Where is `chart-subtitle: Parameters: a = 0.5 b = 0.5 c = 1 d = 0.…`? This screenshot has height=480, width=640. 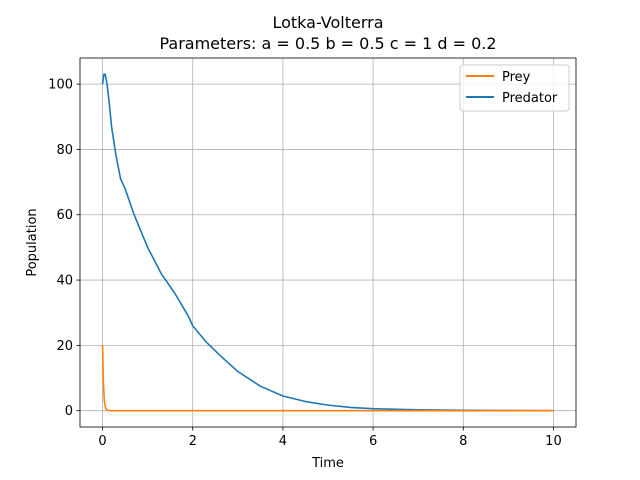
chart-subtitle: Parameters: a = 0.5 b = 0.5 c = 1 d = 0.… is located at coordinates (327, 43).